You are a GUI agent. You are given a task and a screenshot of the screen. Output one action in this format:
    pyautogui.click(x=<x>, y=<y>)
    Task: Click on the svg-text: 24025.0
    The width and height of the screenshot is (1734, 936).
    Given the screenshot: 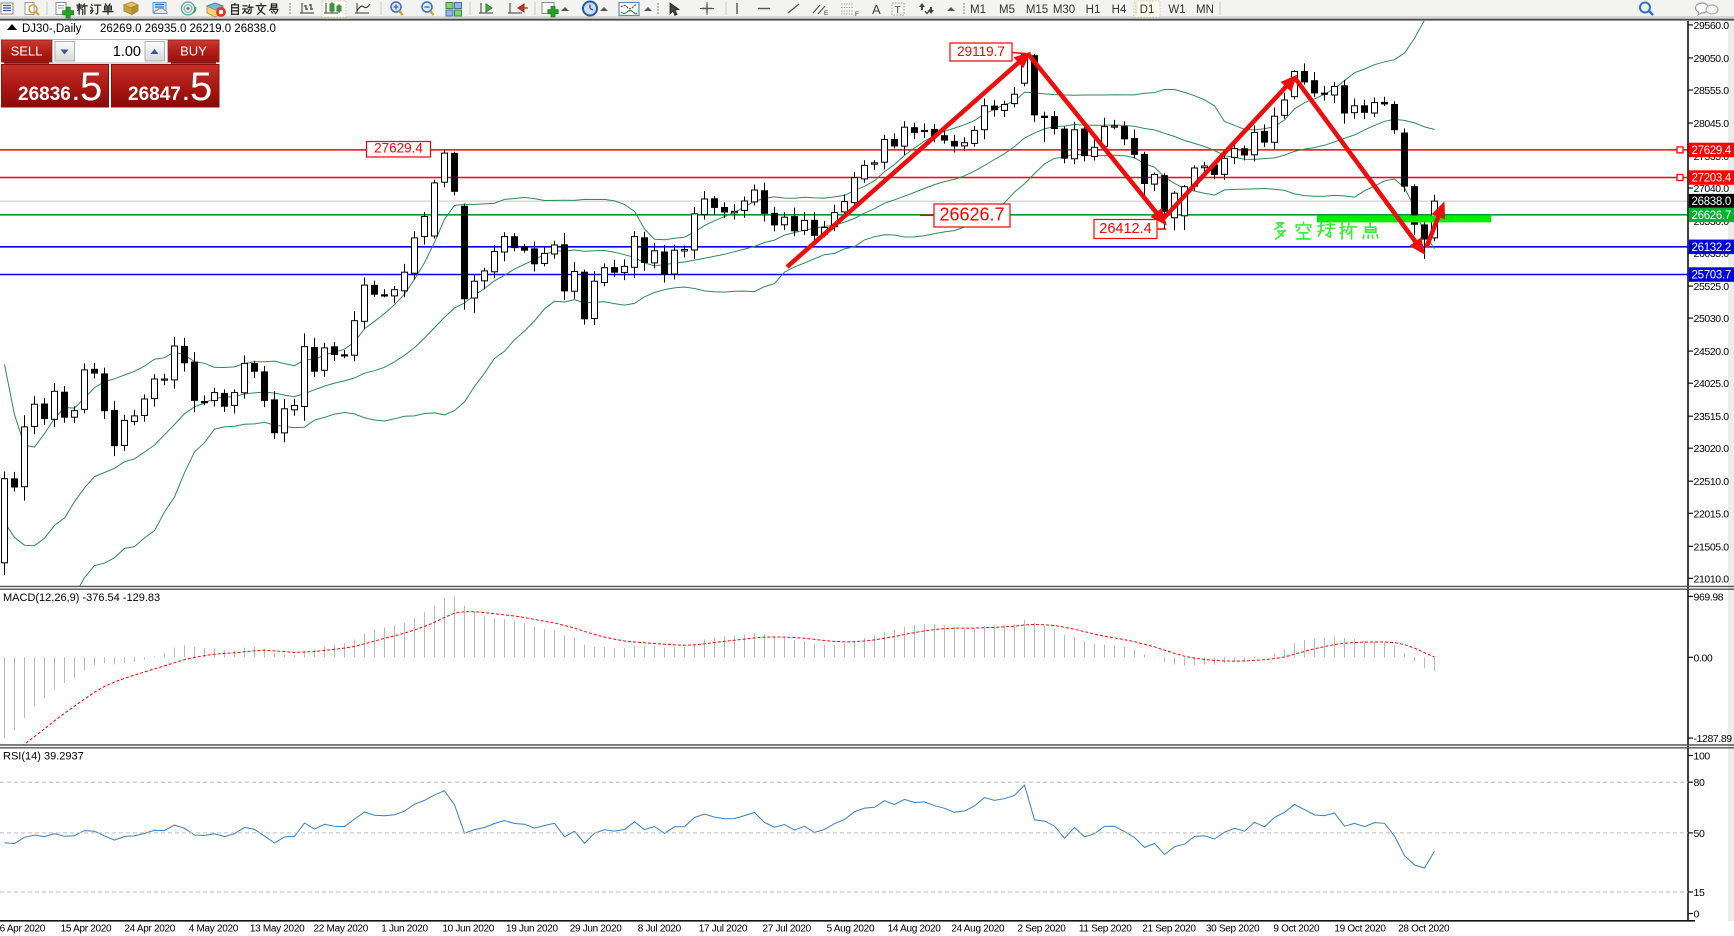 What is the action you would take?
    pyautogui.click(x=1712, y=384)
    